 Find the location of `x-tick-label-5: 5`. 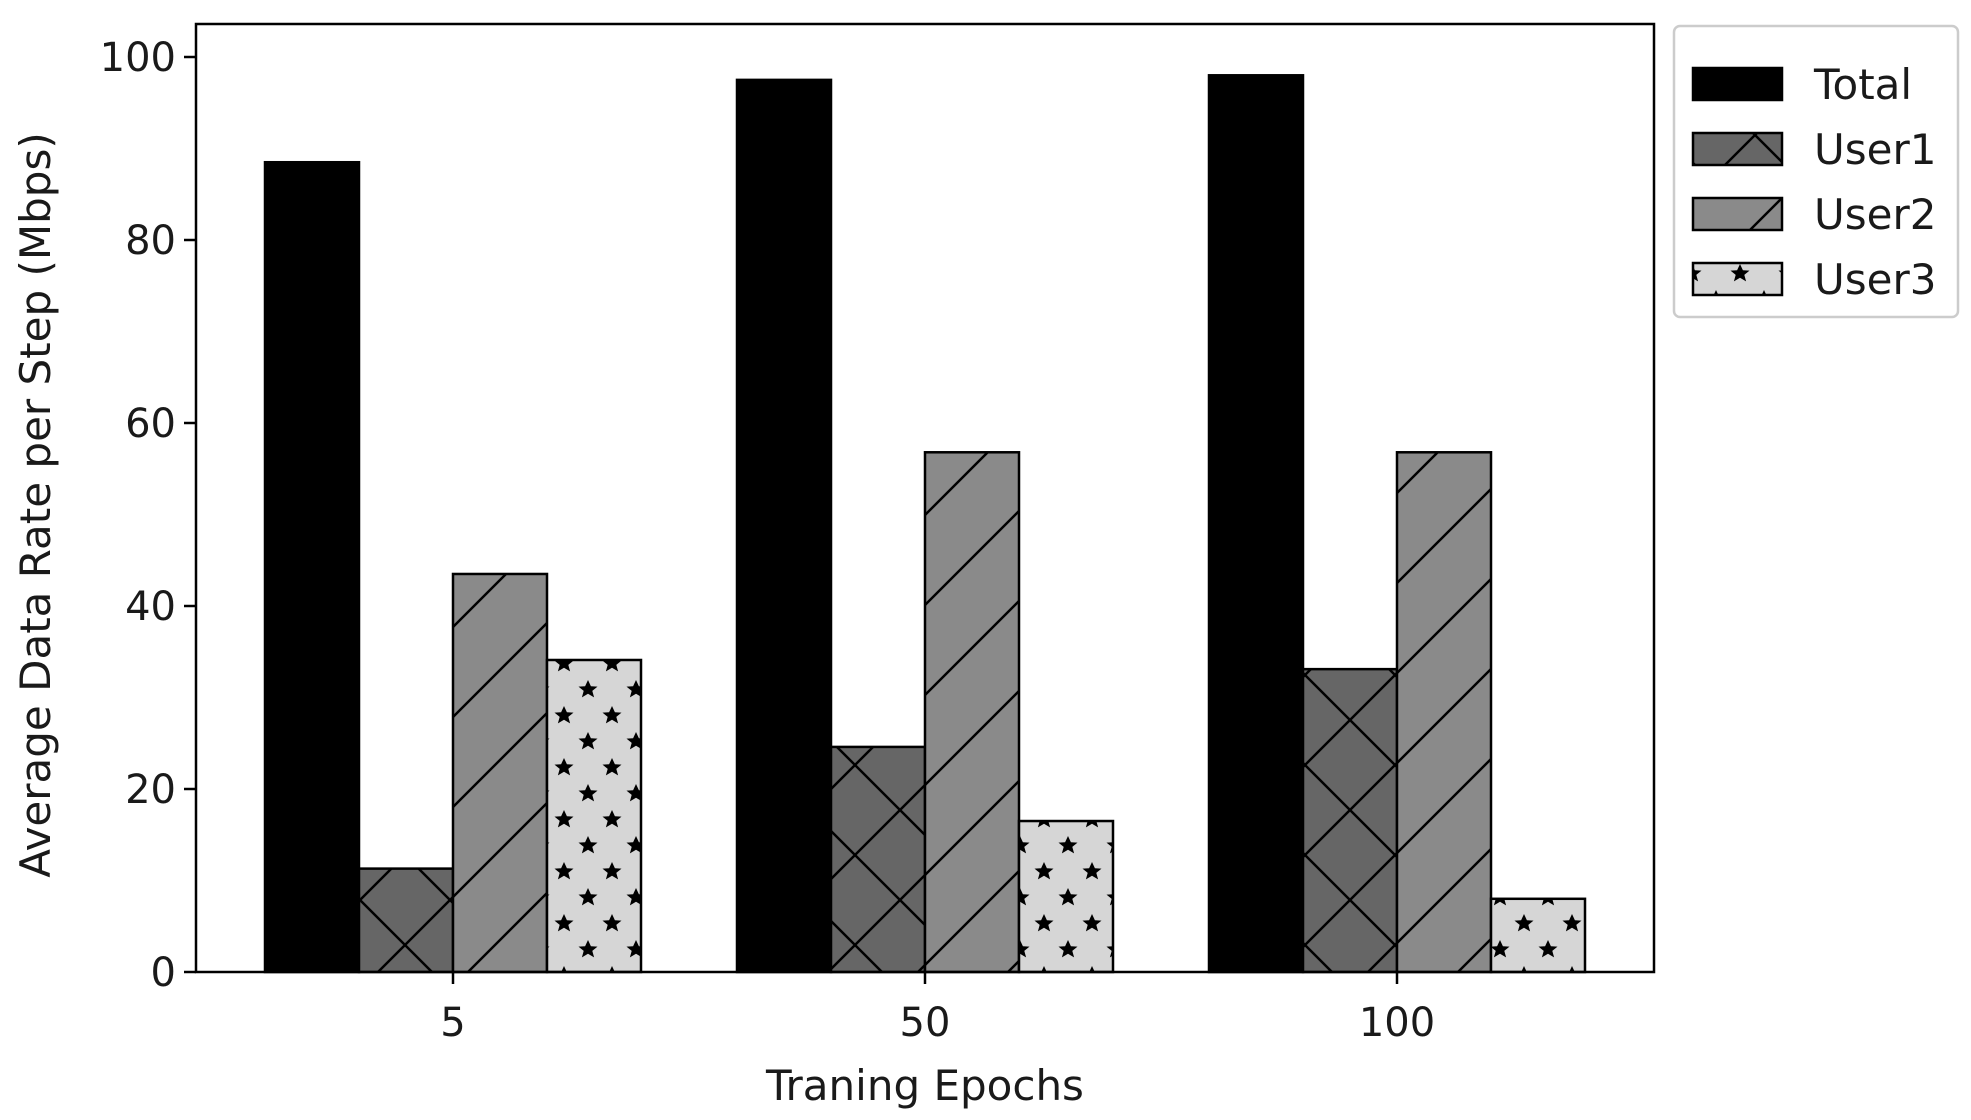

x-tick-label-5: 5 is located at coordinates (452, 1023).